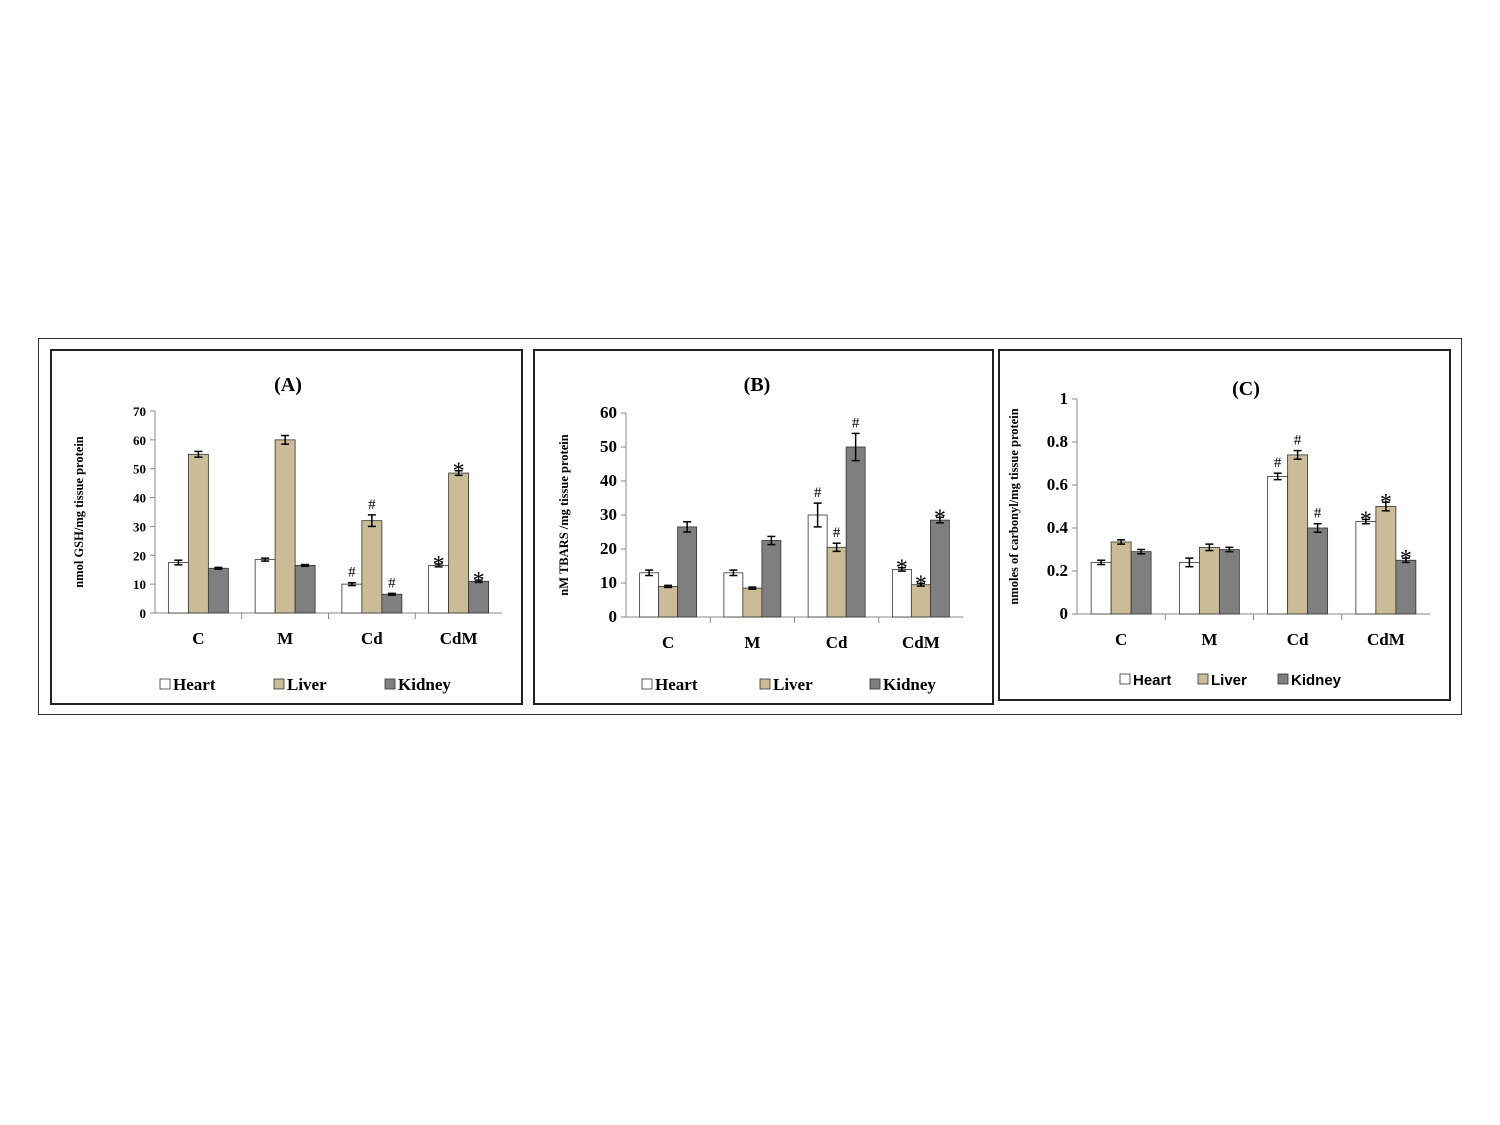  What do you see at coordinates (139, 411) in the screenshot?
I see `y-tick-label: 70` at bounding box center [139, 411].